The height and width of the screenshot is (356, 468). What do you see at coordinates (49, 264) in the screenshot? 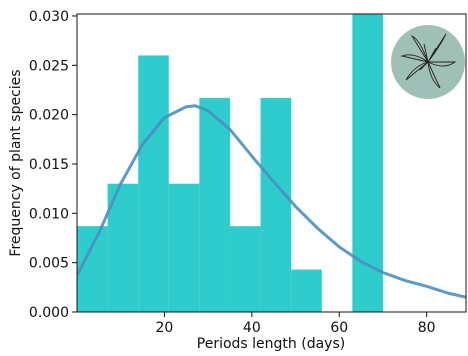
I see `y-tick-label: 0.005` at bounding box center [49, 264].